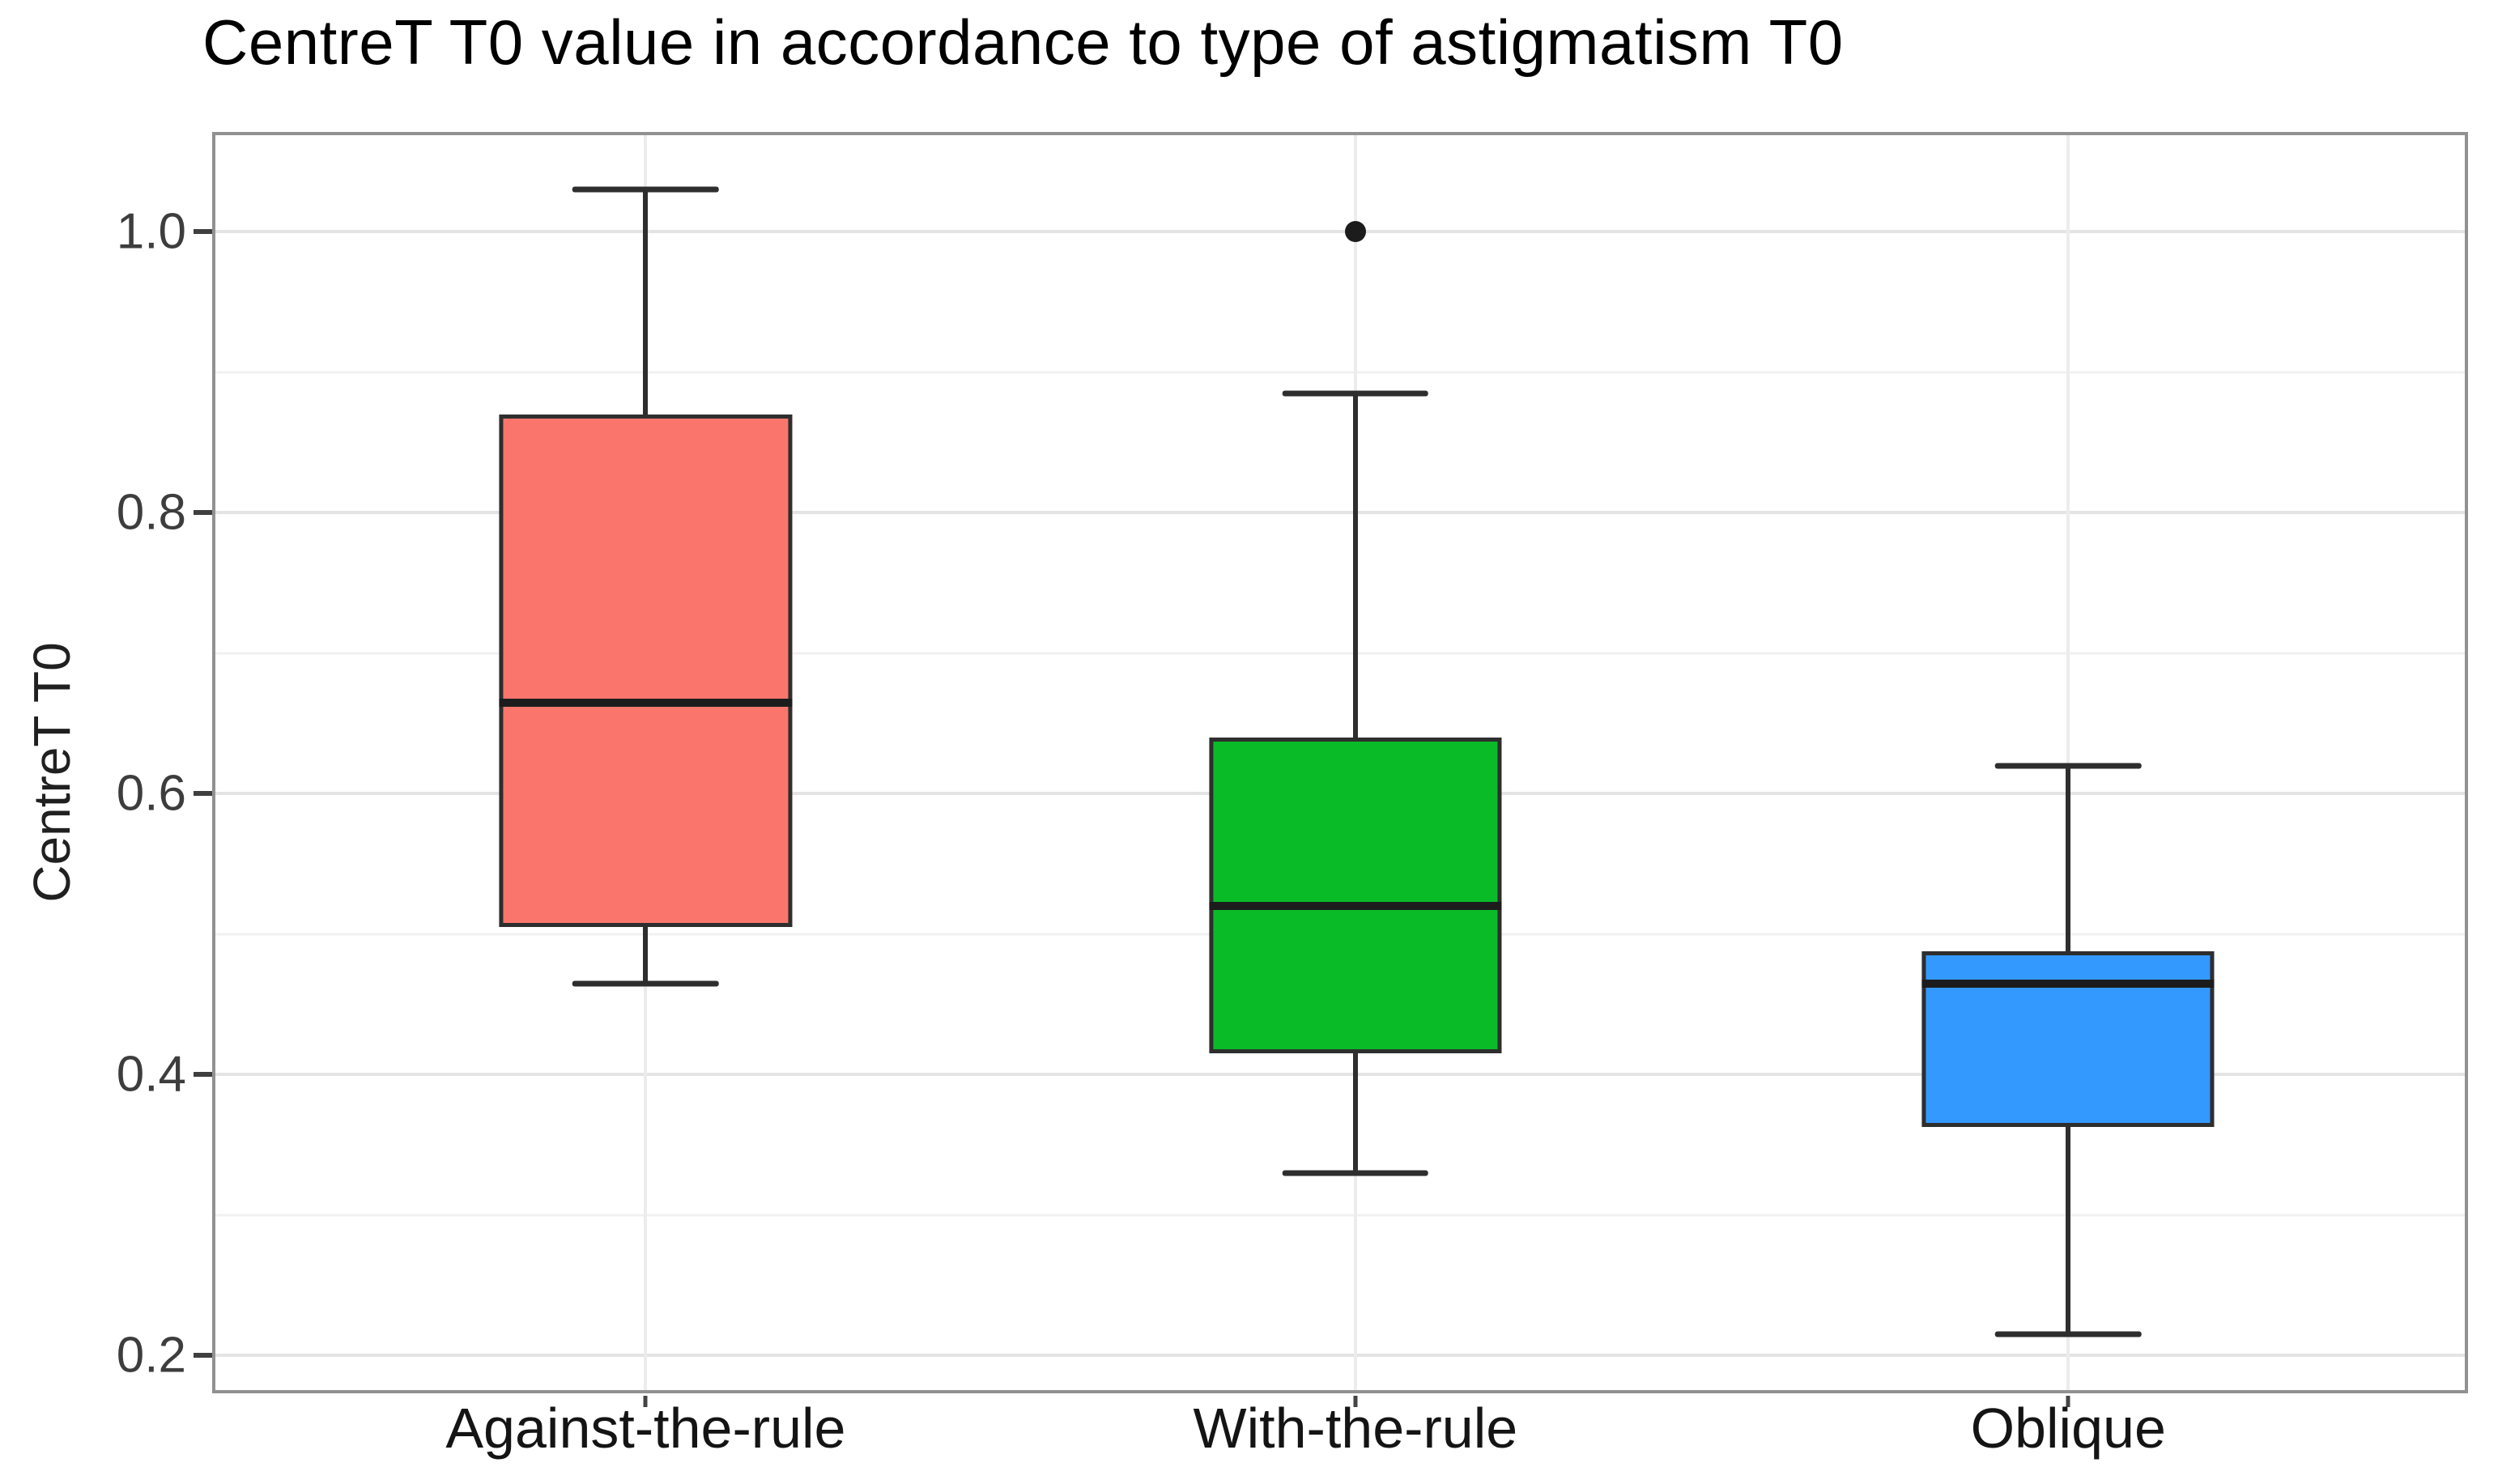 The image size is (2515, 1484). I want to click on y-tick-label: 0.4, so click(151, 1074).